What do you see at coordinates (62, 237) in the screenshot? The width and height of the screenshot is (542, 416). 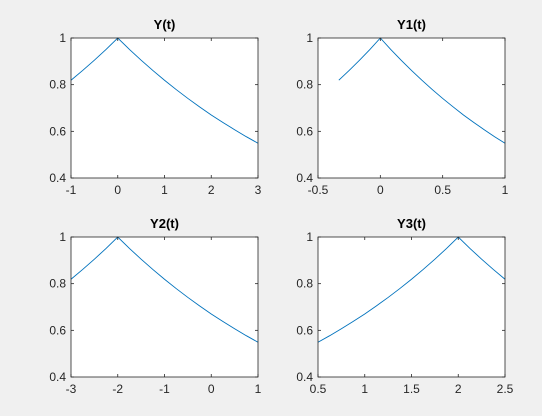 I see `y-tick-label-y2: 1` at bounding box center [62, 237].